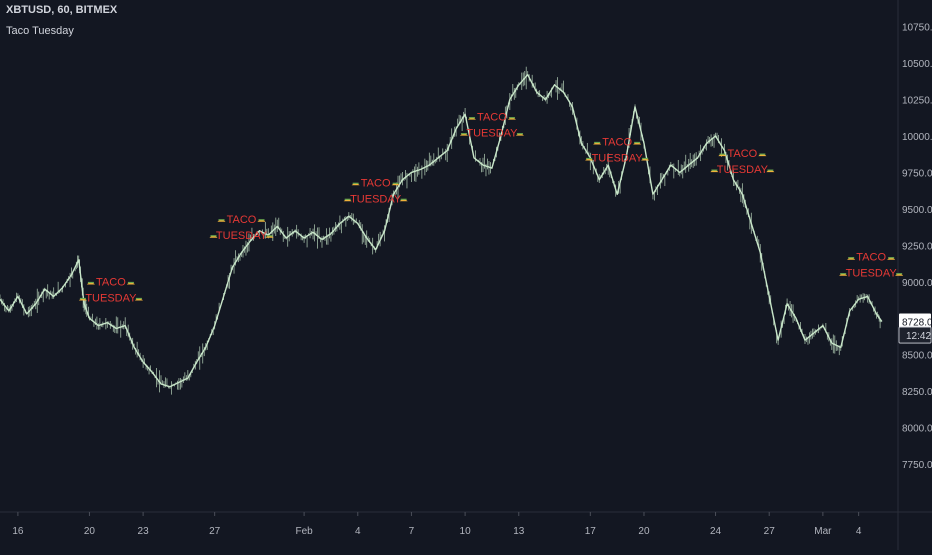  Describe the element at coordinates (716, 531) in the screenshot. I see `time-tick-label: 24` at that location.